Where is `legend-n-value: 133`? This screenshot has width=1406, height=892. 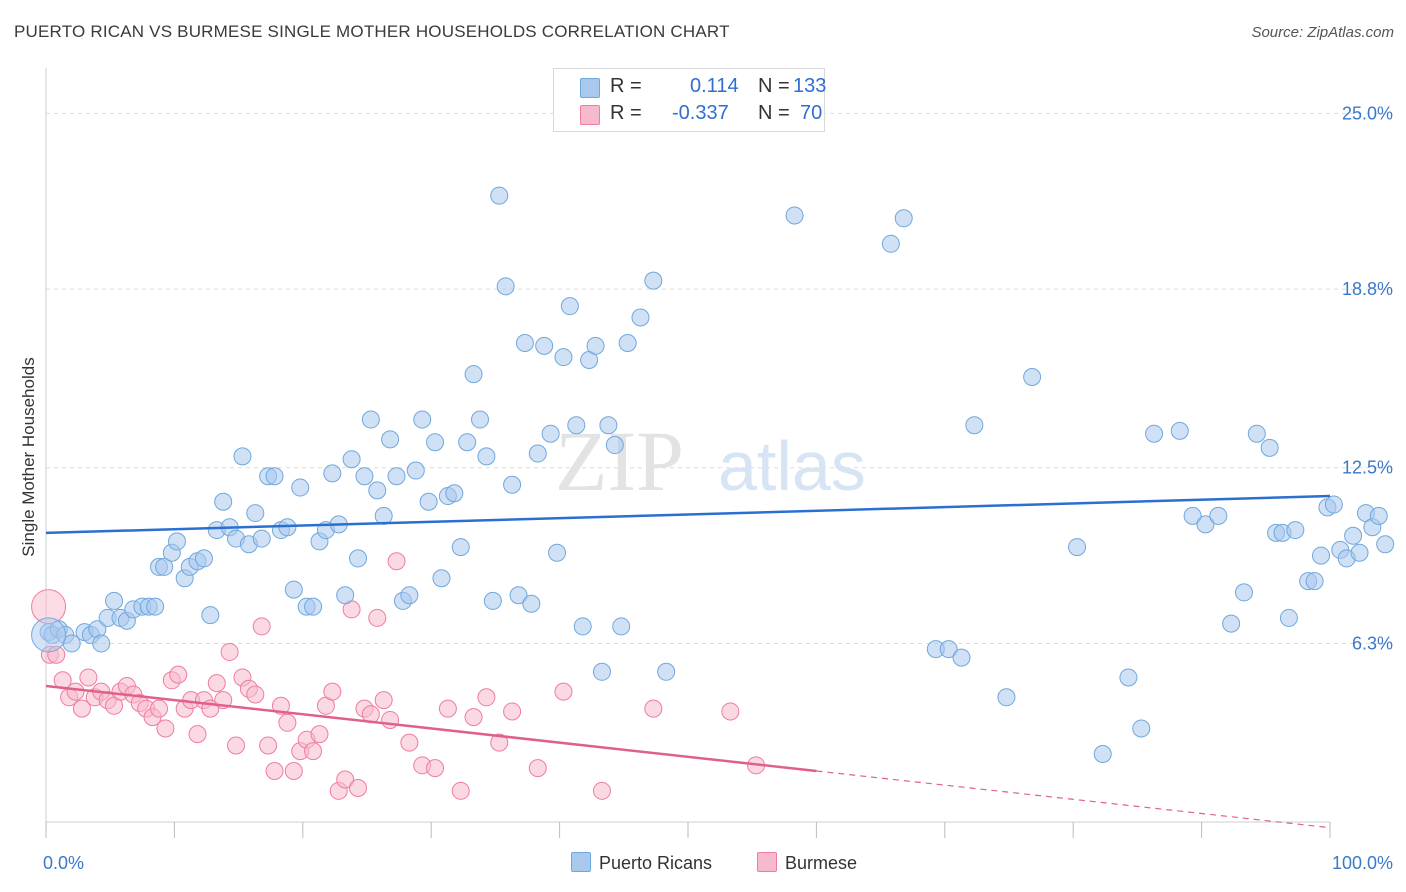 legend-n-value: 133 is located at coordinates (810, 86).